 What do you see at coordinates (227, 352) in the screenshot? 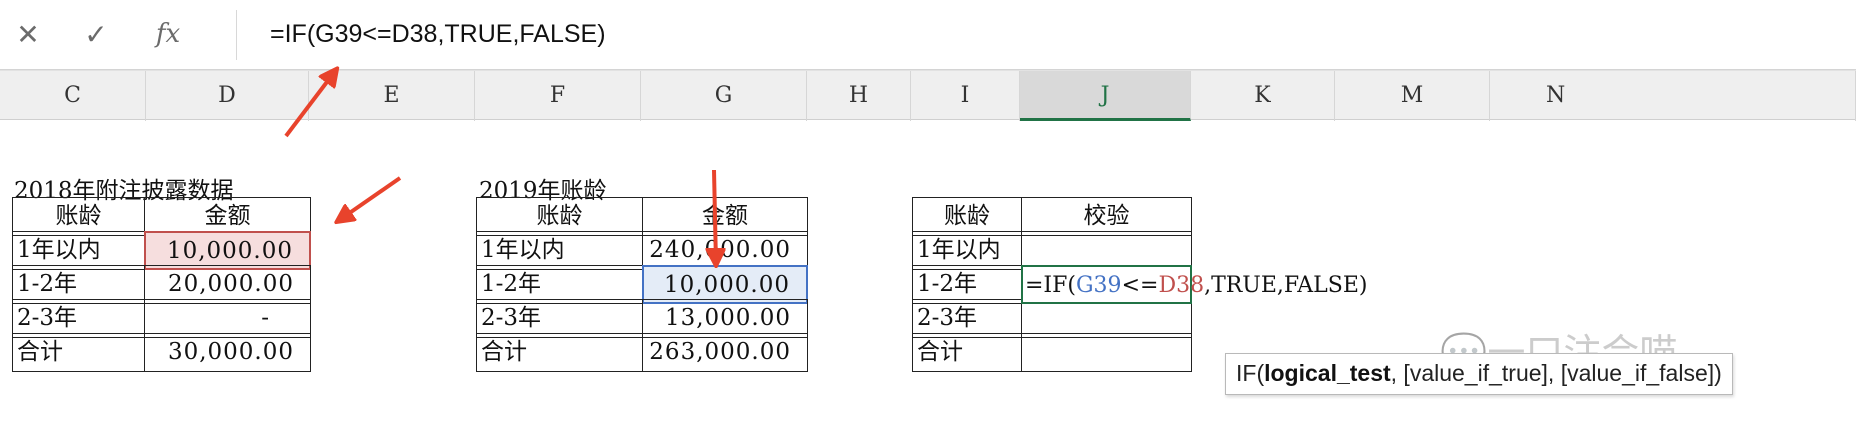
I see `table-cell: 30,000.00` at bounding box center [227, 352].